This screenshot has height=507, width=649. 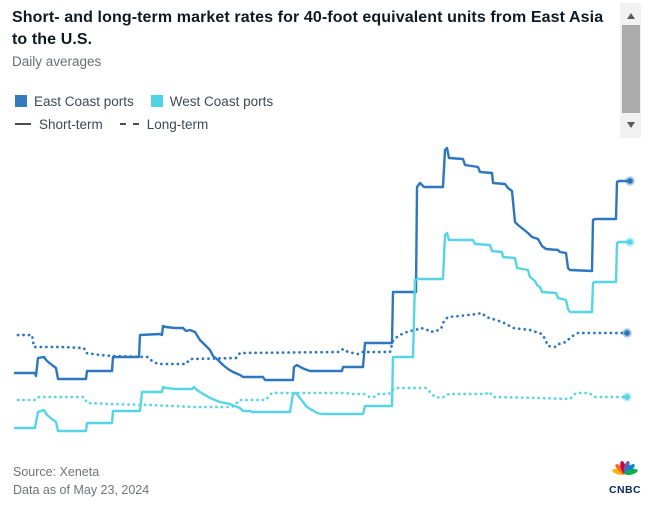 I want to click on triangle-up-icon, so click(x=630, y=16).